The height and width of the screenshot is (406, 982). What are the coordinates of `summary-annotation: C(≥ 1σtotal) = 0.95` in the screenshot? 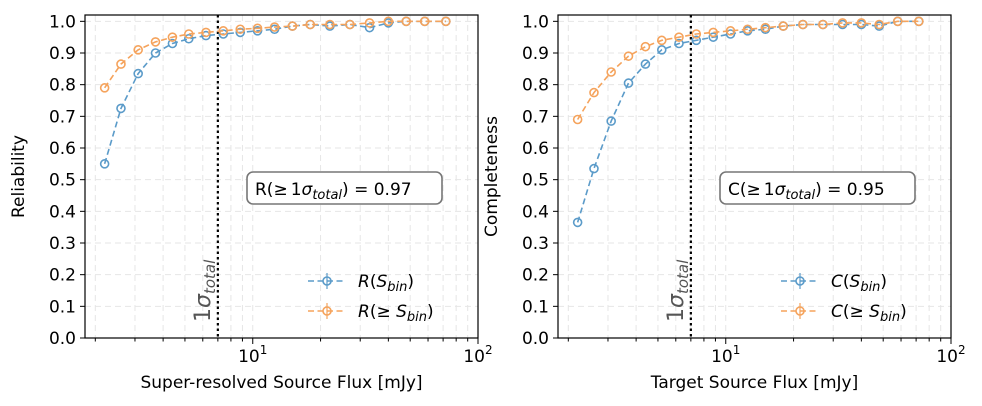 It's located at (817, 188).